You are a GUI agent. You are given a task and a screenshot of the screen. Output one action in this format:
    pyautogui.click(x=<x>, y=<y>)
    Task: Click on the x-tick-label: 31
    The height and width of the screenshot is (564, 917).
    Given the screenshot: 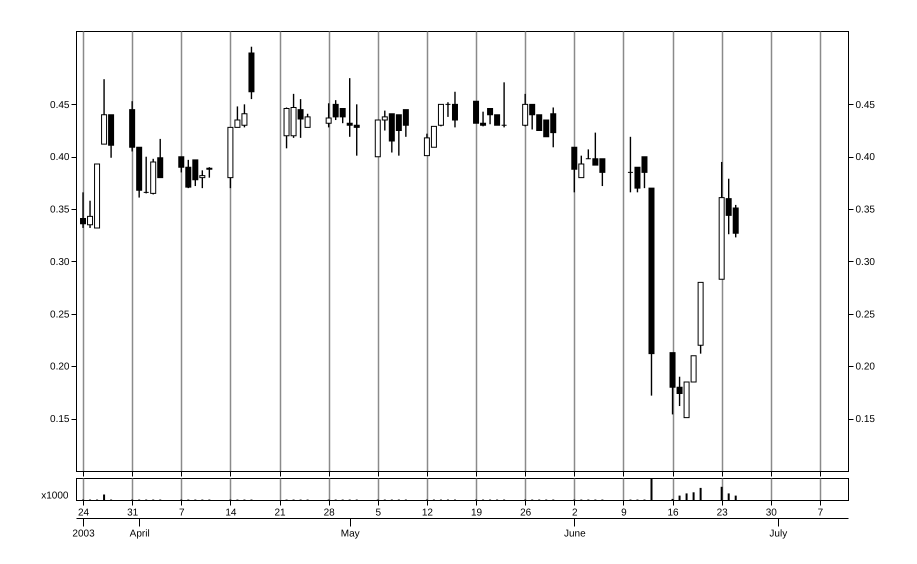 What is the action you would take?
    pyautogui.click(x=133, y=513)
    